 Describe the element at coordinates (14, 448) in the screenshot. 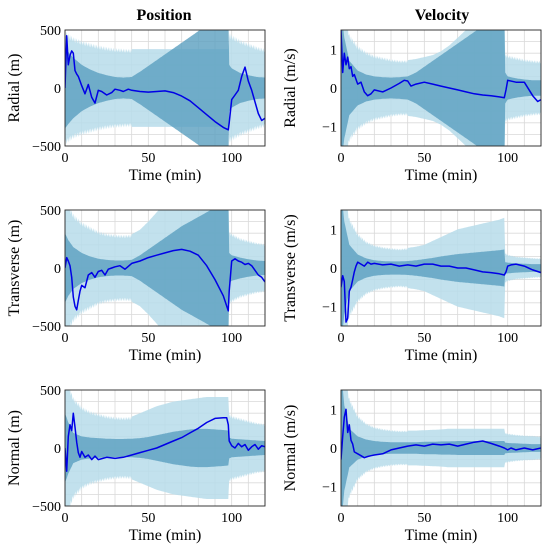

I see `y-axis-label: Normal (m)` at that location.